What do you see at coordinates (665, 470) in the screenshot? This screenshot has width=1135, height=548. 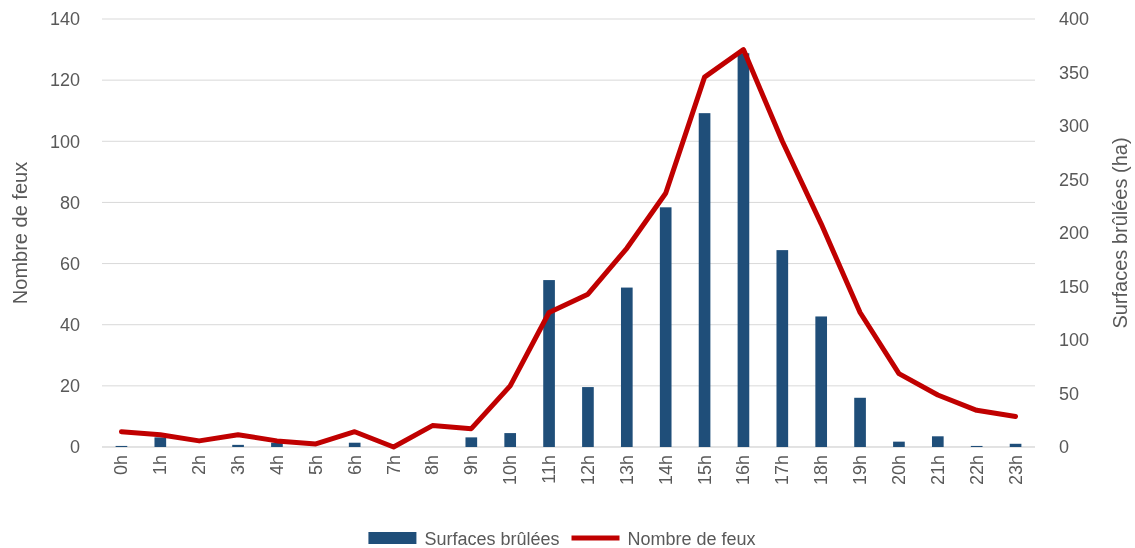 I see `x-tick-label: 14h` at bounding box center [665, 470].